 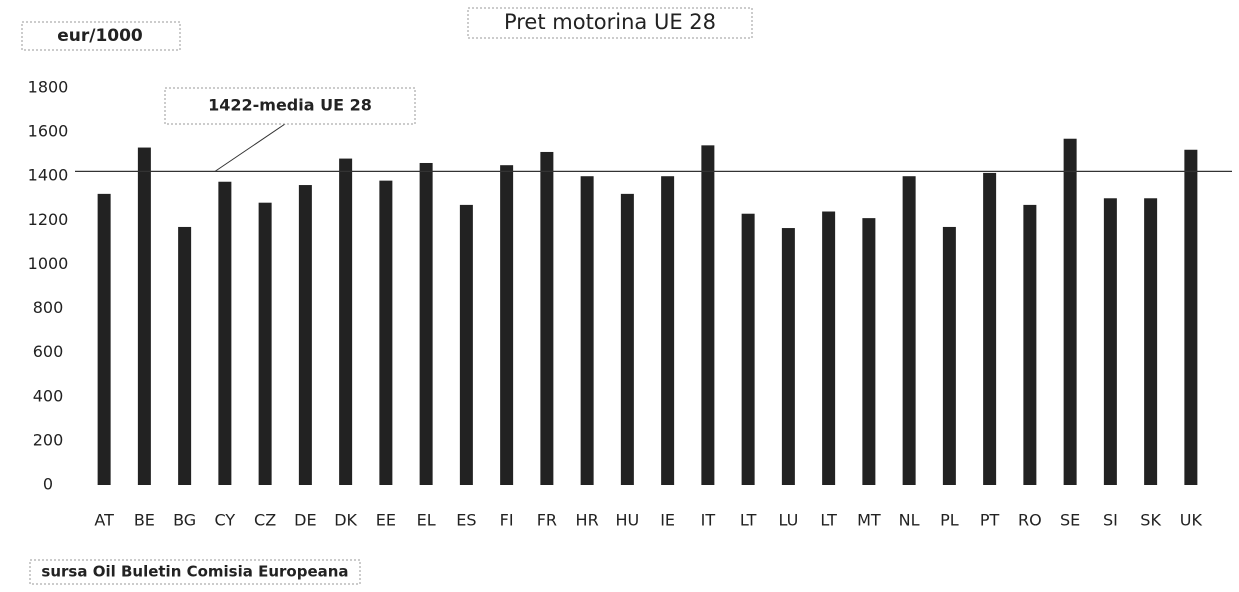 What do you see at coordinates (1070, 520) in the screenshot?
I see `x-tick-label: SE` at bounding box center [1070, 520].